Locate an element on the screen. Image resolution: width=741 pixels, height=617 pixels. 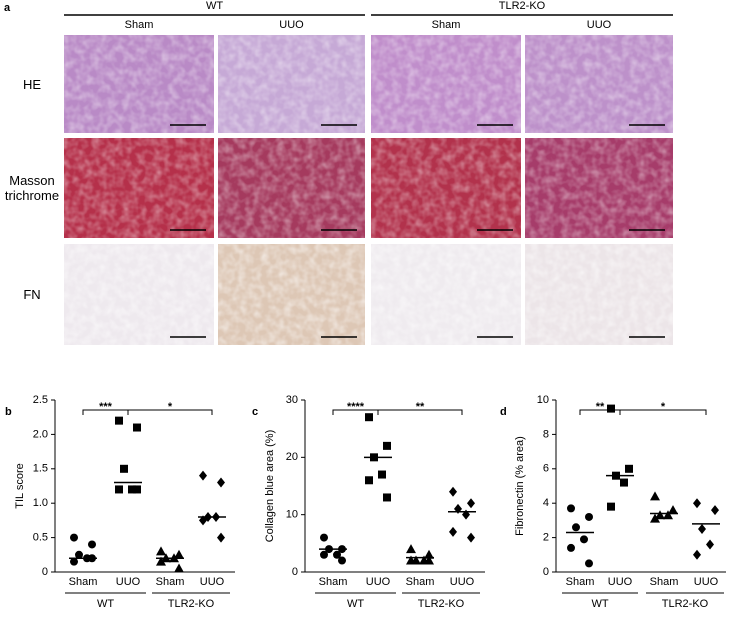
row-label: Masson trichrome is located at coordinates (32, 188).